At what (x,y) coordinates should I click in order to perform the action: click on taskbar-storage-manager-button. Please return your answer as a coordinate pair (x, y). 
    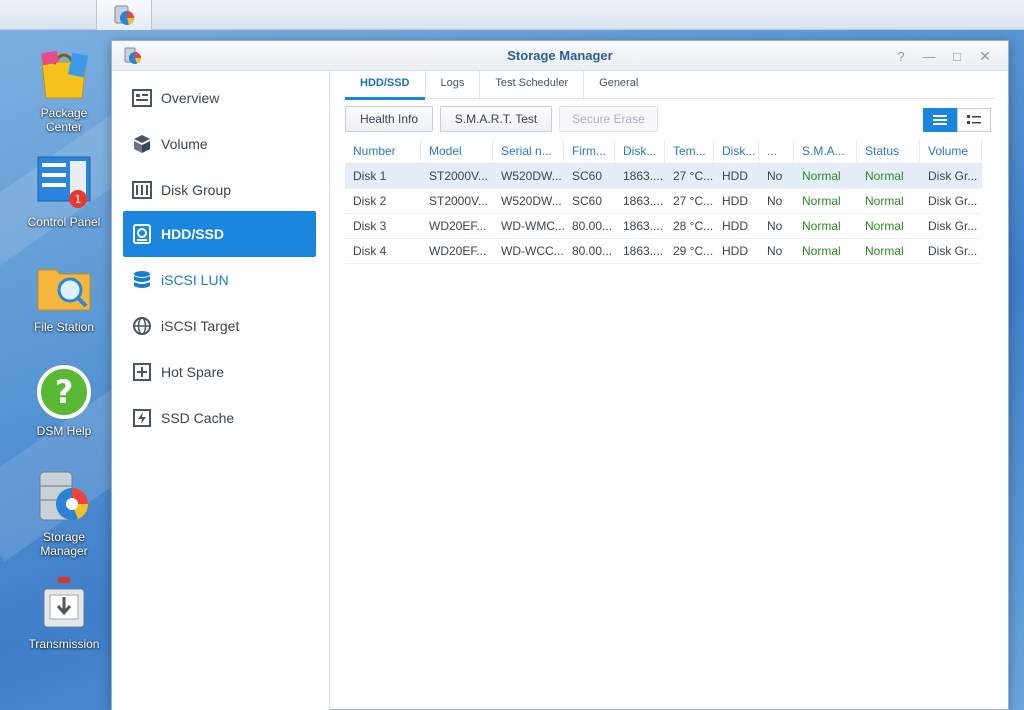
    Looking at the image, I should click on (124, 15).